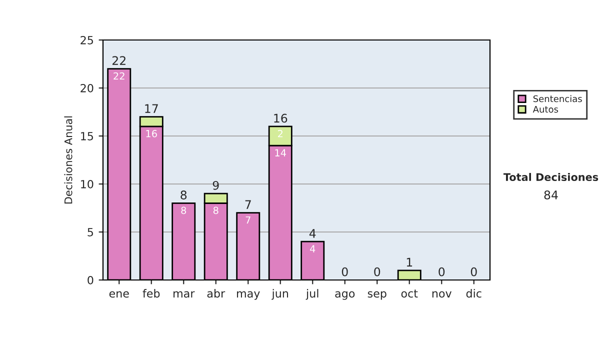 This screenshot has width=600, height=340. Describe the element at coordinates (442, 294) in the screenshot. I see `x-tick-label: nov` at that location.